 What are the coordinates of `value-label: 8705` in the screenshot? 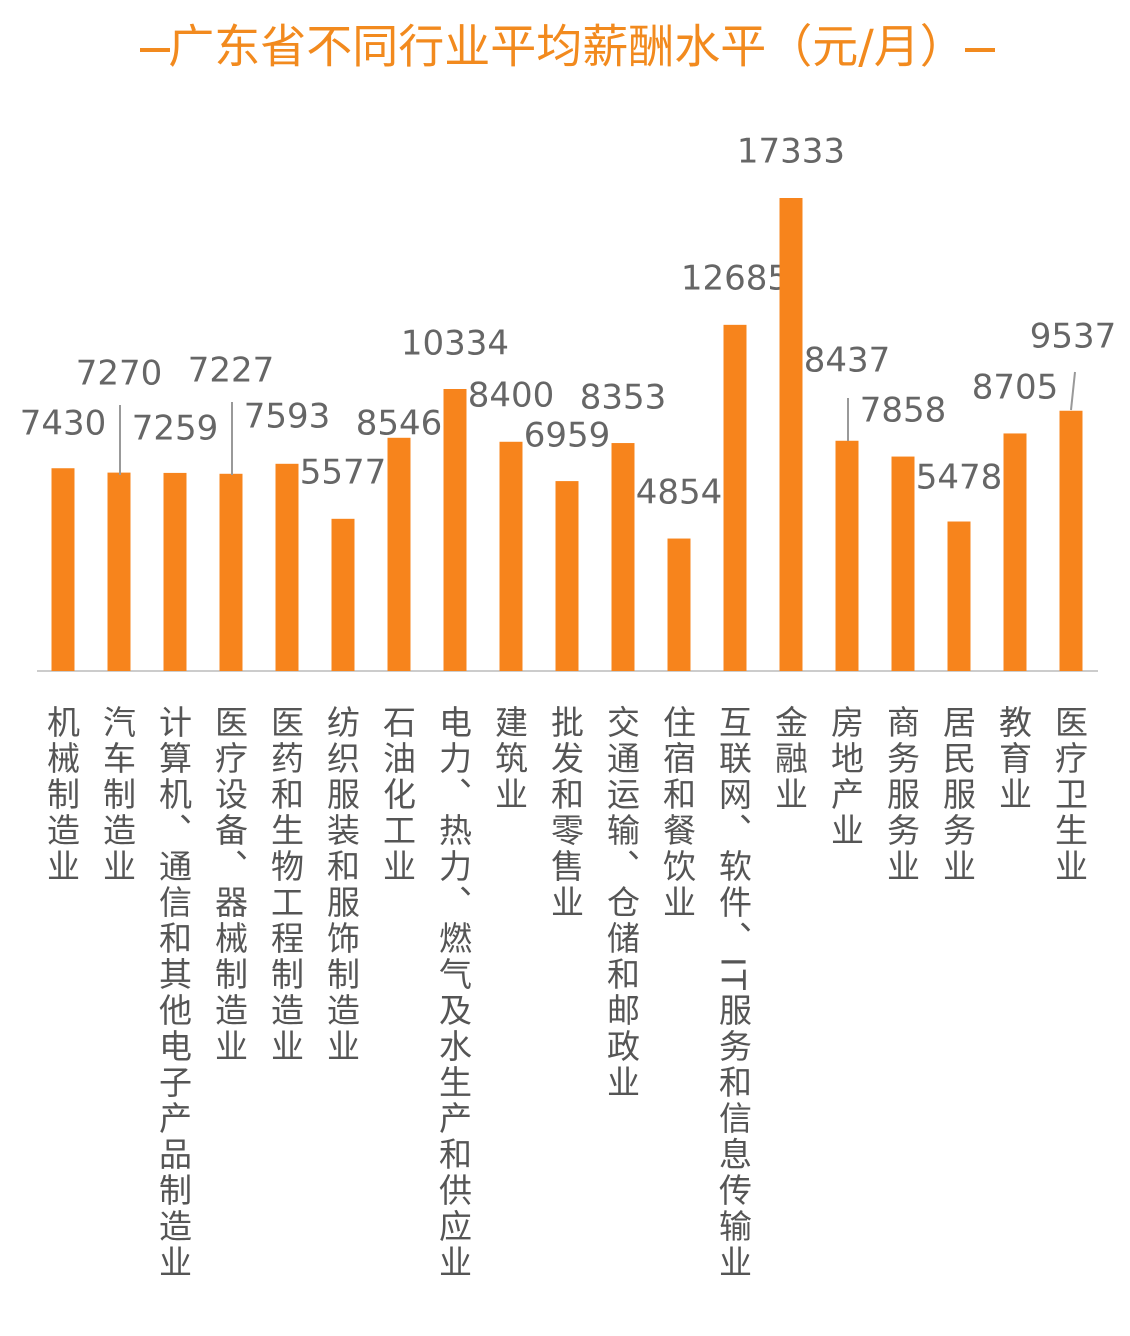 It's located at (1015, 388).